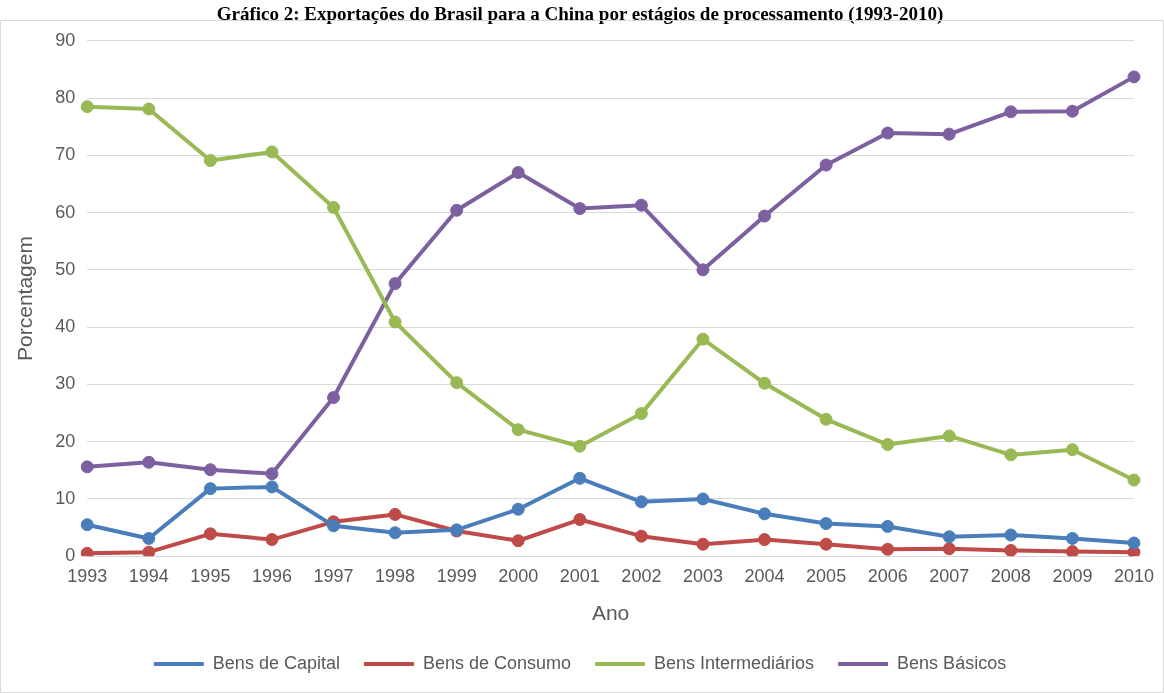 The width and height of the screenshot is (1164, 693). Describe the element at coordinates (610, 613) in the screenshot. I see `x-axis-title: Ano` at that location.